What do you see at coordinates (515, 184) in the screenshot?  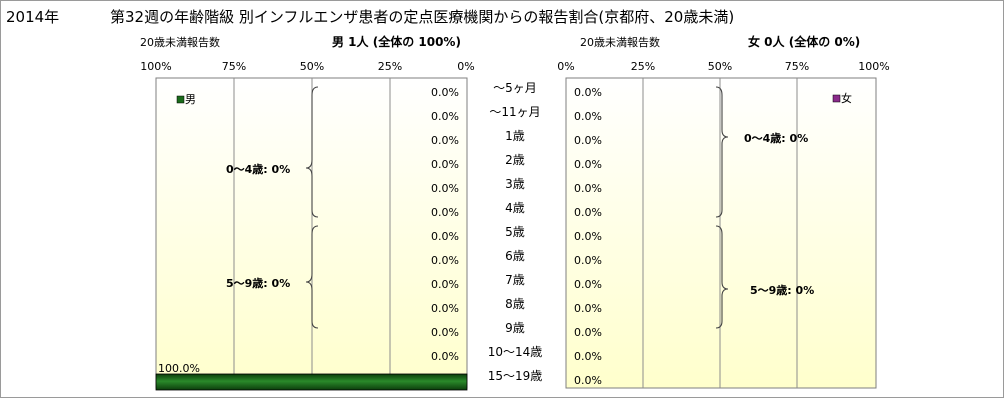 I see `category-label: 3歳` at bounding box center [515, 184].